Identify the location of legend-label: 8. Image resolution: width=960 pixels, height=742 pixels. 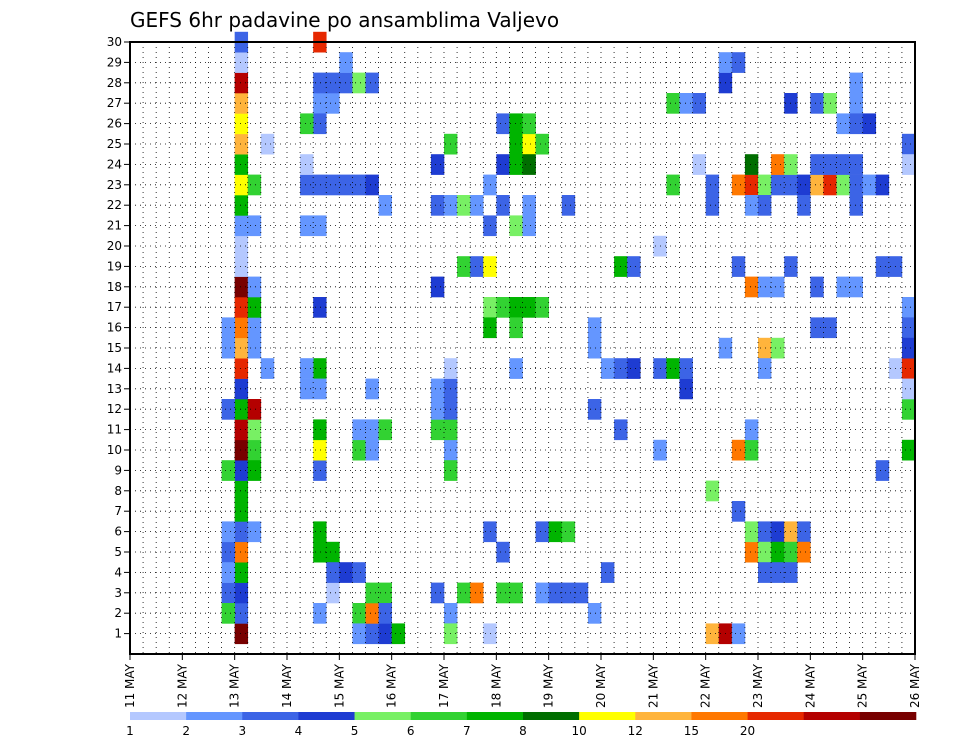
(523, 731).